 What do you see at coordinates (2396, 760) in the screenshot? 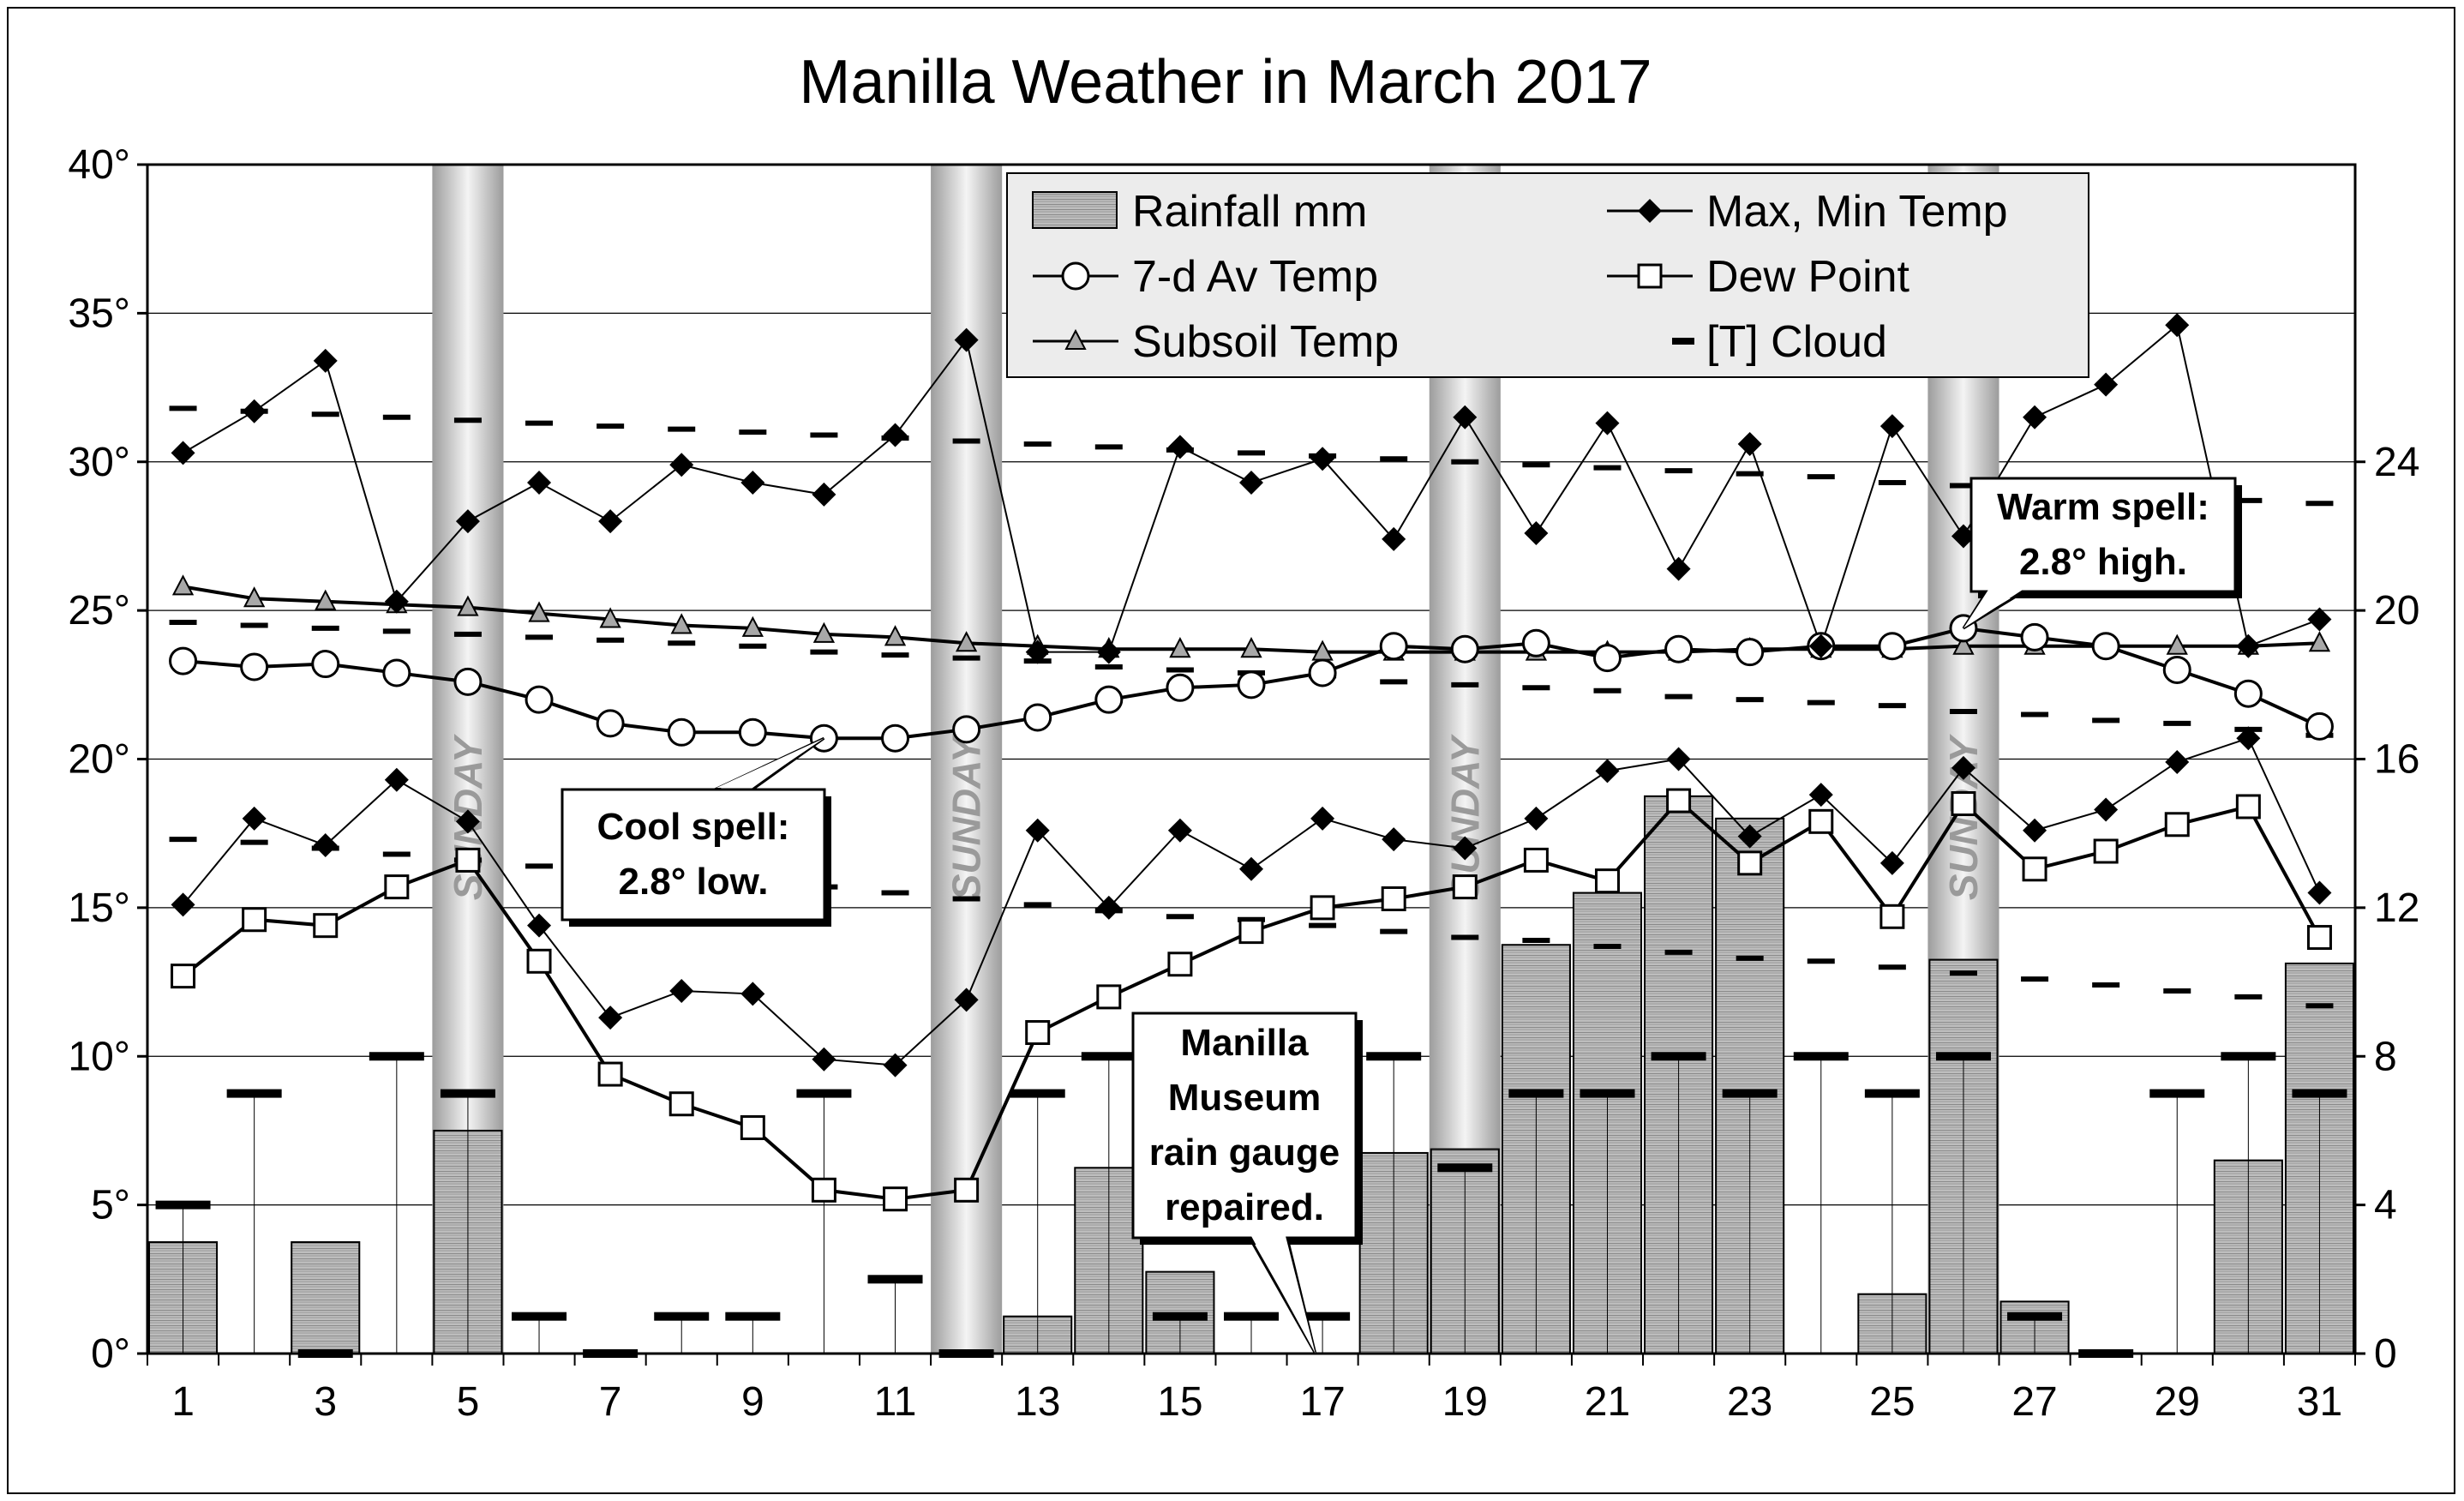
I see `y-right-tick-label: 16` at bounding box center [2396, 760].